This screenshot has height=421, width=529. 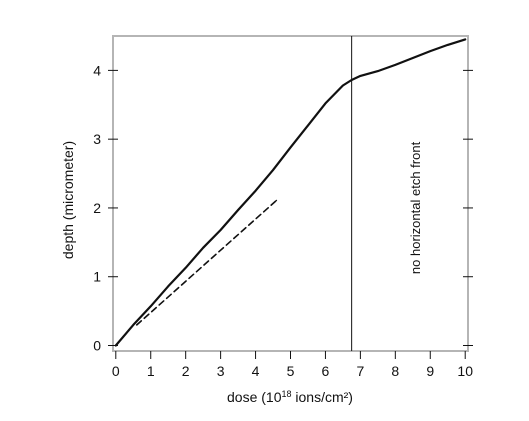 I want to click on x-tick-label-9: 9, so click(x=430, y=371).